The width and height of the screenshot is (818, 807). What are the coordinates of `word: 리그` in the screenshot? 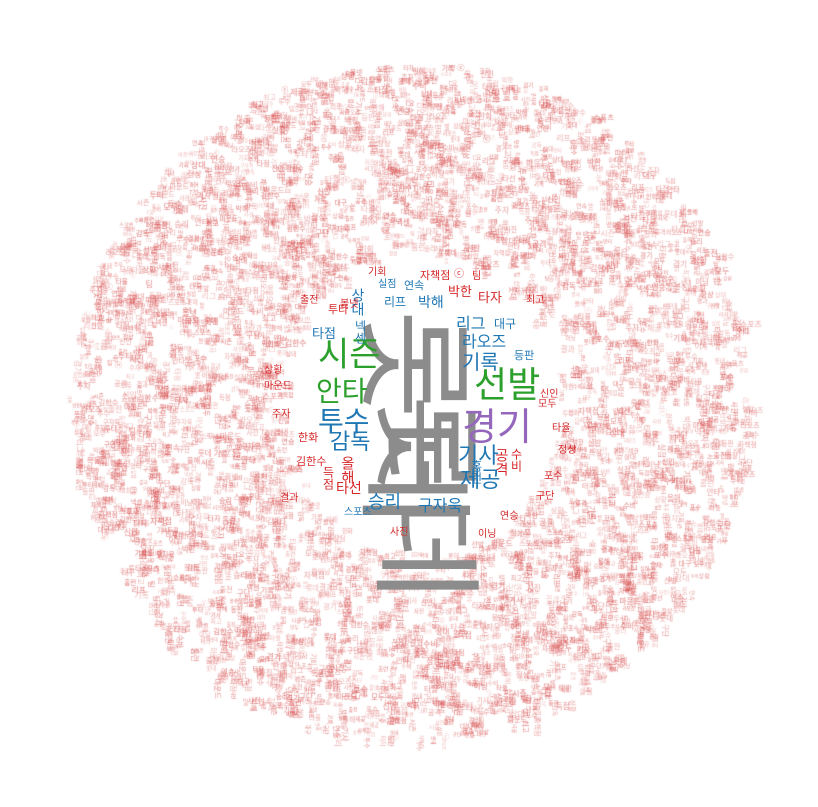 It's located at (471, 323).